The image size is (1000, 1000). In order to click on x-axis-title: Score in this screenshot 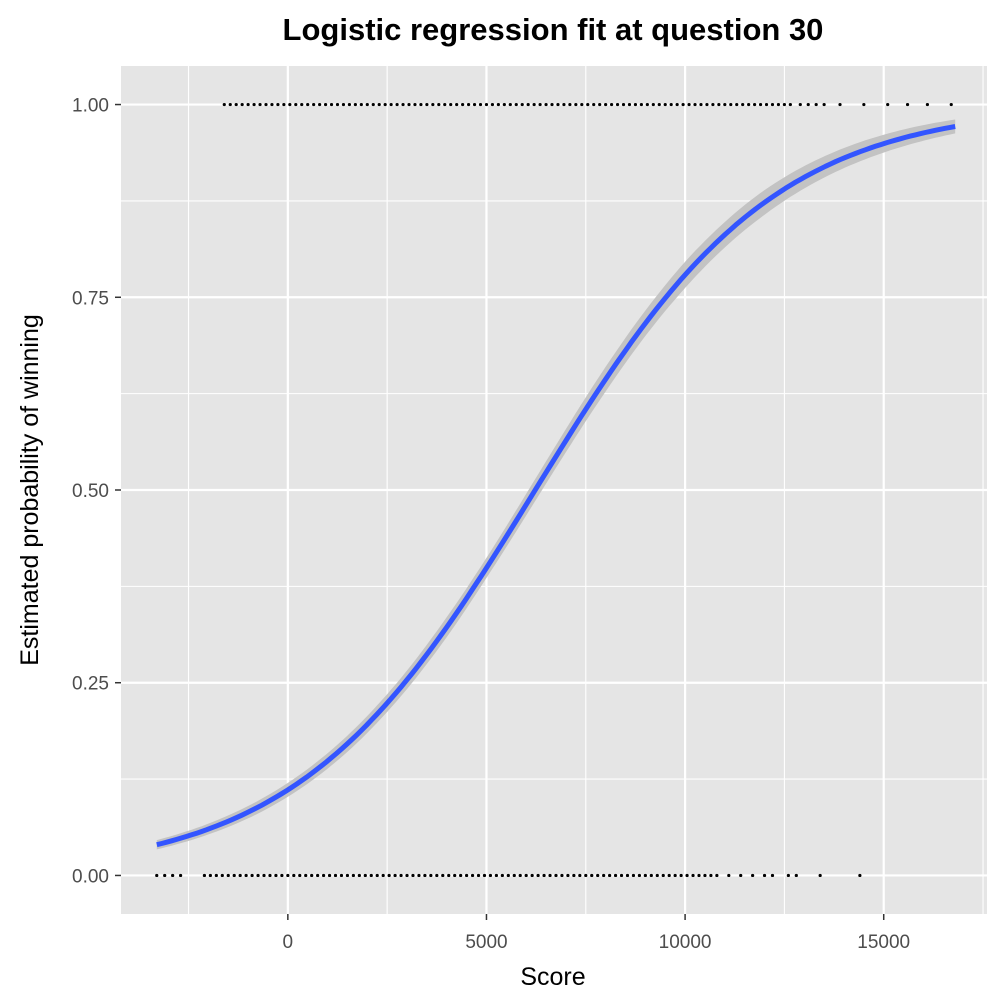, I will do `click(552, 977)`.